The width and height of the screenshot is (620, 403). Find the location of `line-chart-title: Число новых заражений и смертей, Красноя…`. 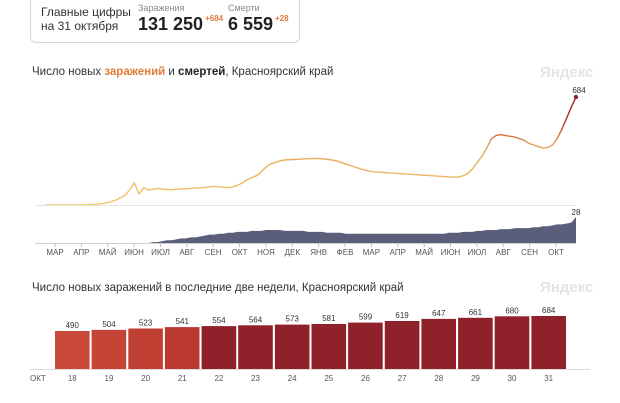

line-chart-title: Число новых заражений и смертей, Красноя… is located at coordinates (182, 72).